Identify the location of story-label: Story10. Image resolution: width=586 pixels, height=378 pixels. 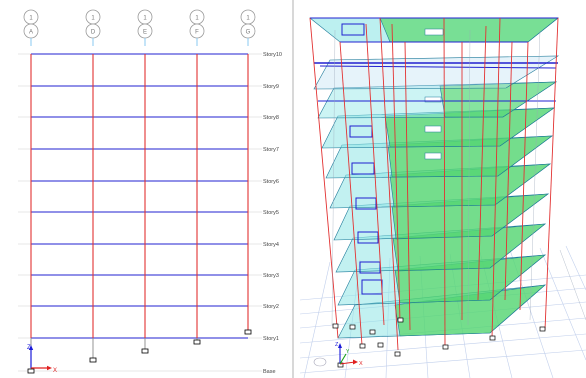
(272, 55).